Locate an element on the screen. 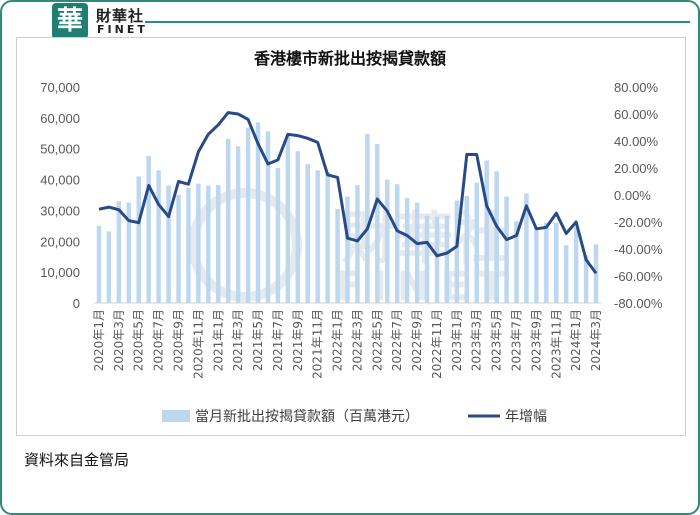 This screenshot has width=700, height=515. y-left-tick: 10,000 is located at coordinates (60, 272).